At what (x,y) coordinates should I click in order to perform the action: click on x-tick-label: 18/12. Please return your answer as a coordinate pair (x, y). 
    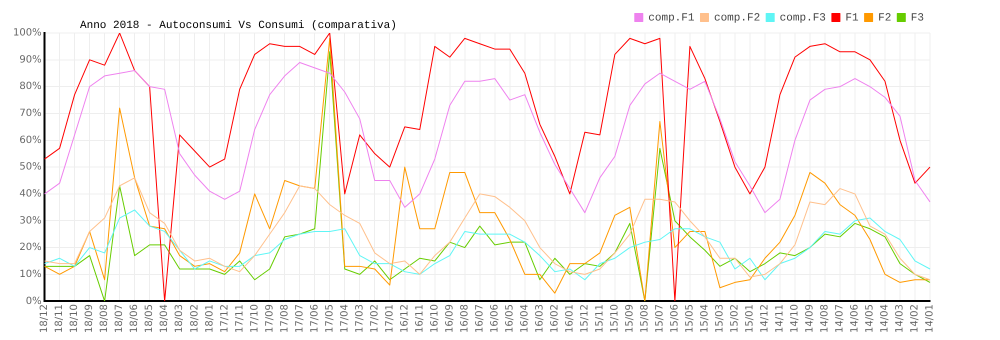
    Looking at the image, I should click on (44, 319).